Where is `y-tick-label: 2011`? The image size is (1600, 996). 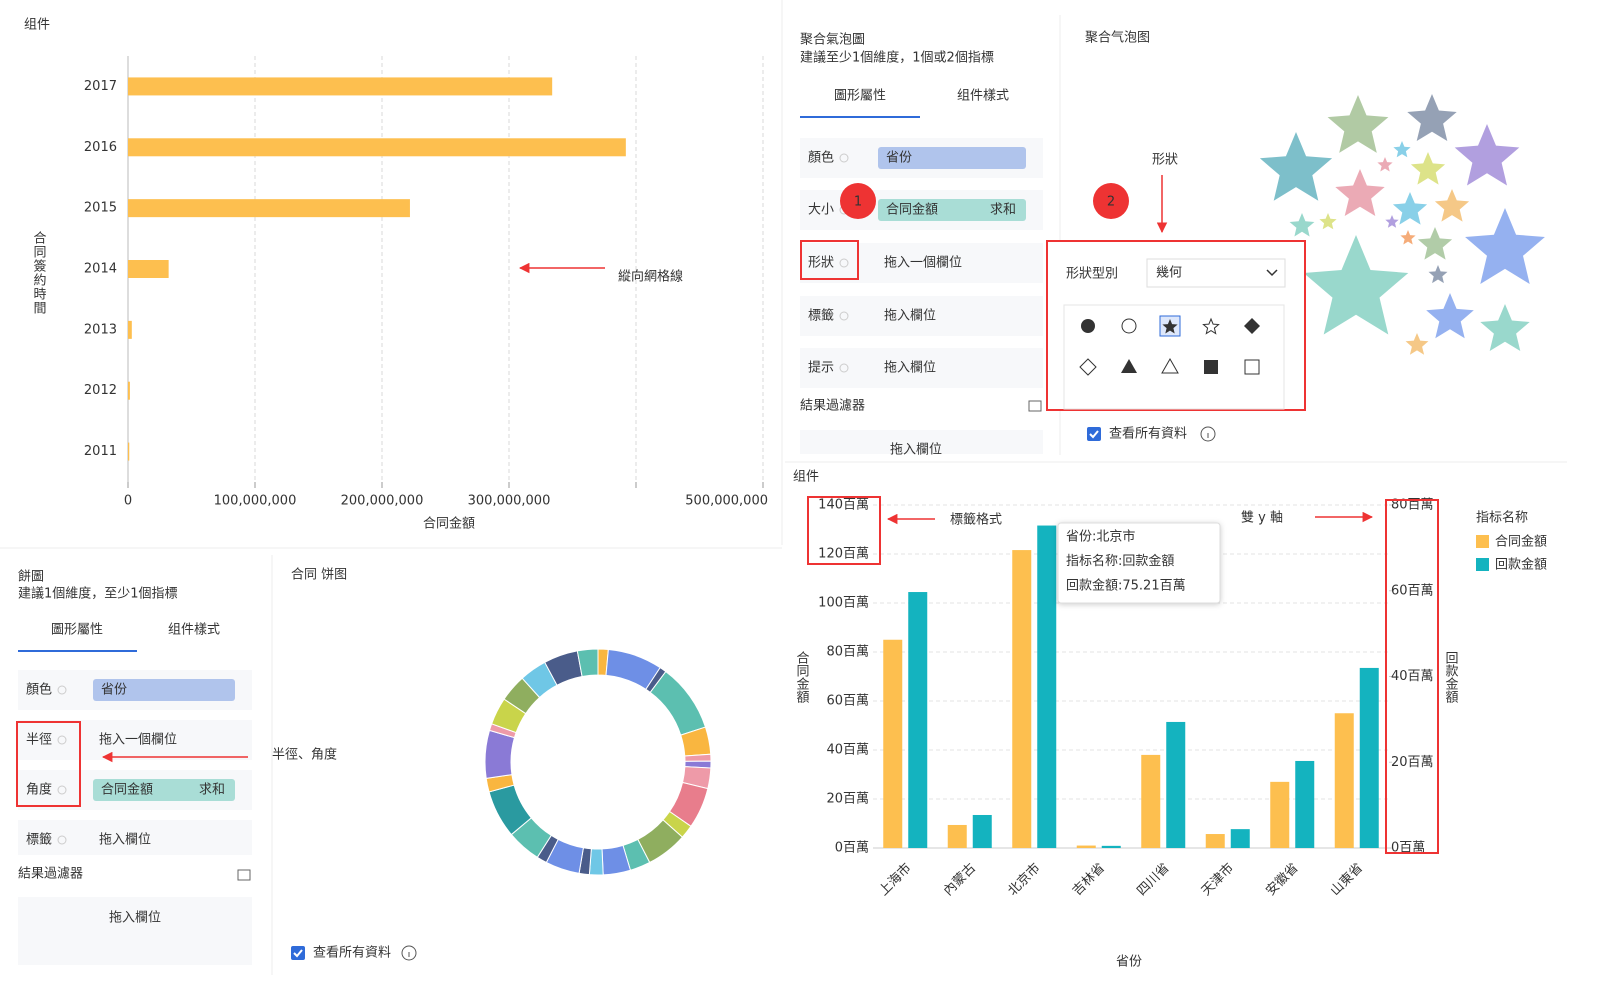 y-tick-label: 2011 is located at coordinates (100, 451).